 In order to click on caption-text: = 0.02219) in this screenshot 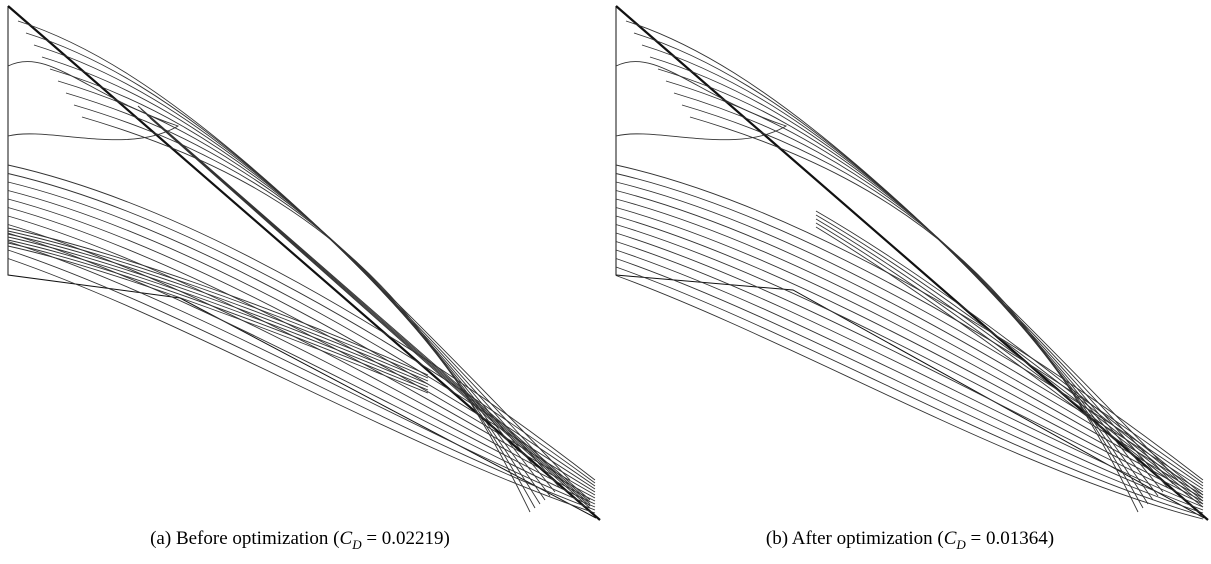, I will do `click(405, 538)`.